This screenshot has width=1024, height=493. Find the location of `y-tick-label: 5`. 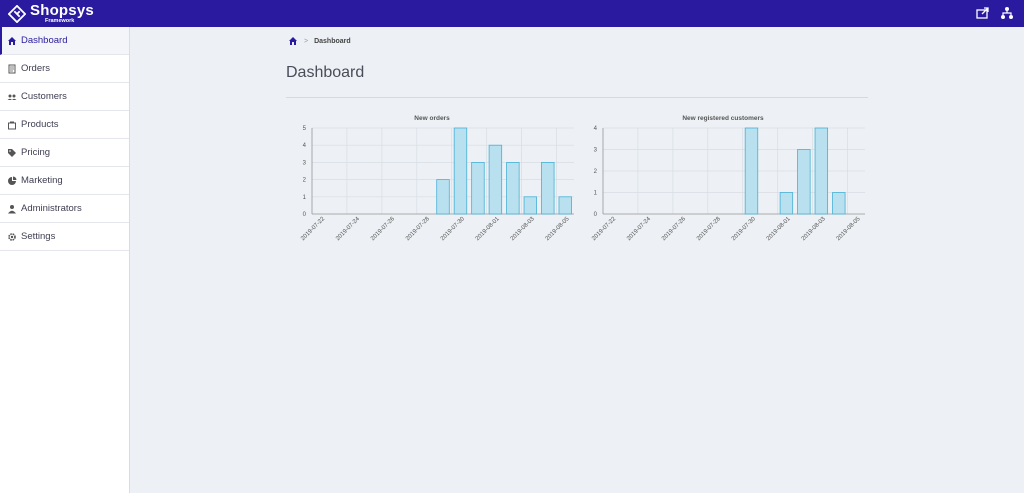

y-tick-label: 5 is located at coordinates (305, 129).